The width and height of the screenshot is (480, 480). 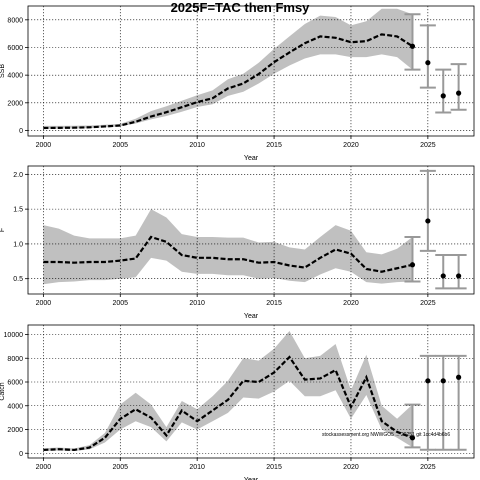 What do you see at coordinates (274, 467) in the screenshot?
I see `chart-3-xtick-label: 2015` at bounding box center [274, 467].